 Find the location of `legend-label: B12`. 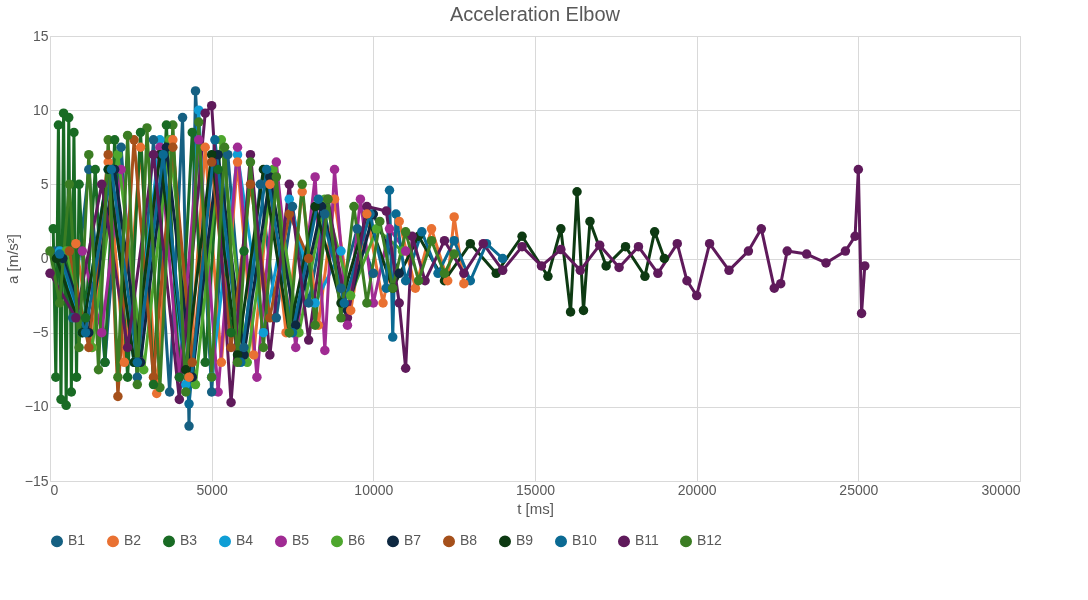

legend-label: B12 is located at coordinates (710, 540).